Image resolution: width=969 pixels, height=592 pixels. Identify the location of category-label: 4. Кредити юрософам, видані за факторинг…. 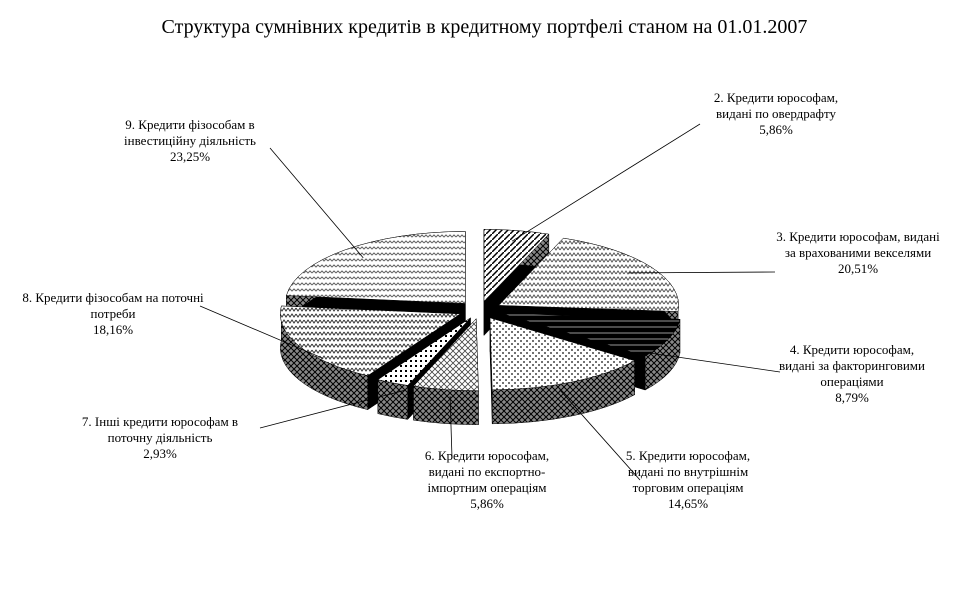
(851, 365).